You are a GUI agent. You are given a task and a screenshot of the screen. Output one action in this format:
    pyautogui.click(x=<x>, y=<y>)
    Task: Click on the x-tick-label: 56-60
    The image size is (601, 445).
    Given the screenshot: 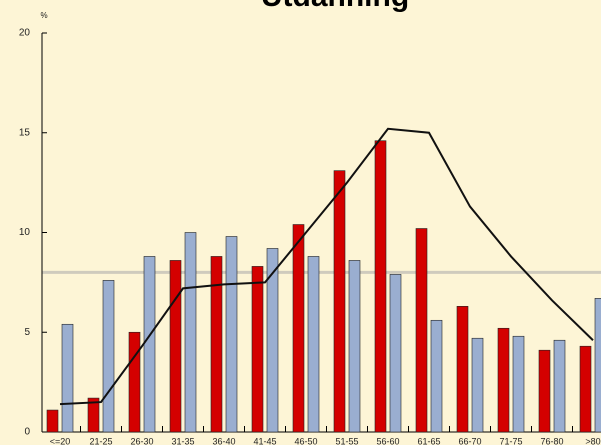 What is the action you would take?
    pyautogui.click(x=387, y=440)
    